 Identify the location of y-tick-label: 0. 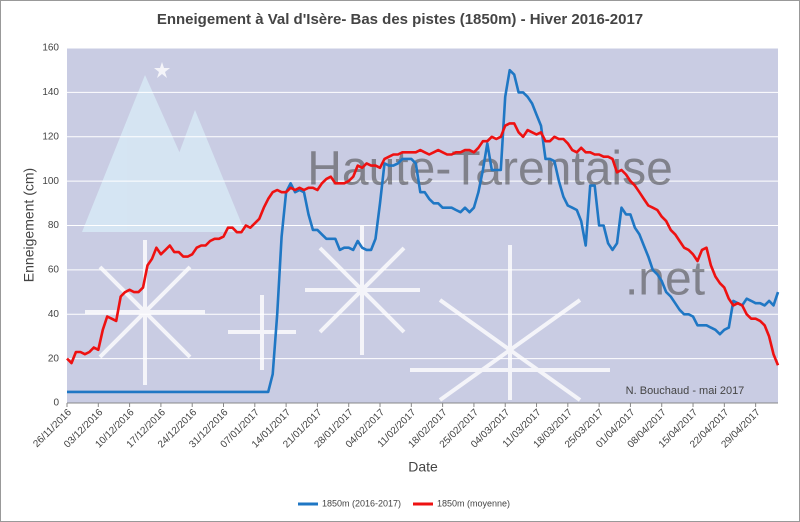
(56, 403).